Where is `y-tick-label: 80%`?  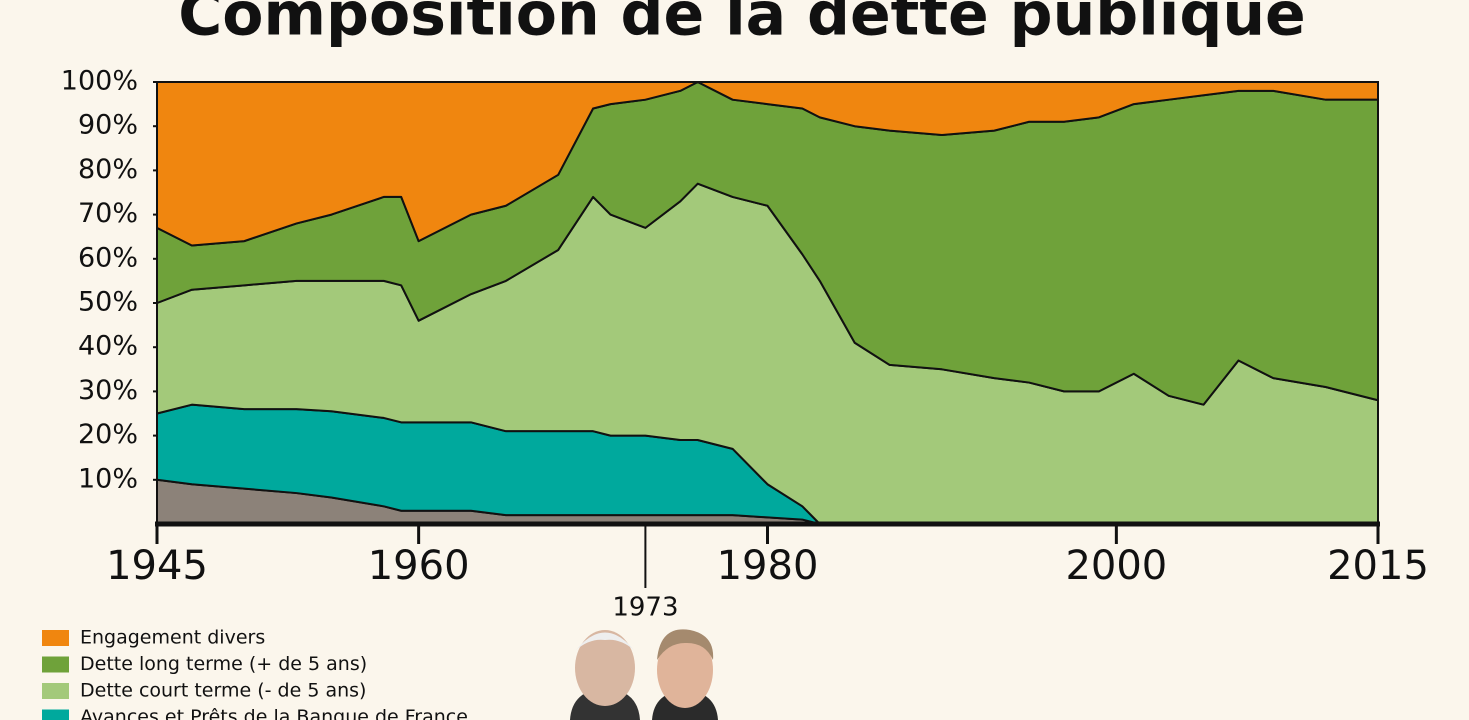
y-tick-label: 80% is located at coordinates (108, 169).